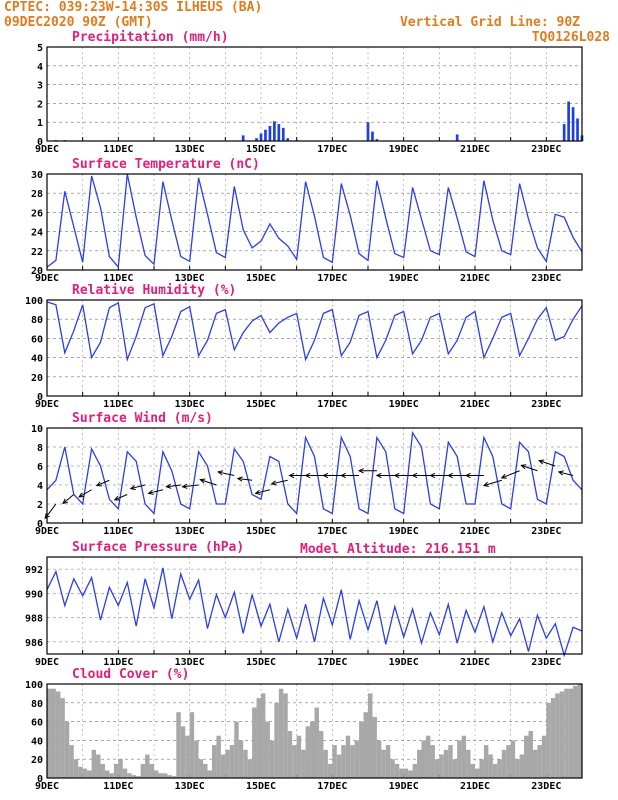 The width and height of the screenshot is (618, 800). I want to click on y-tick-label: 80, so click(37, 704).